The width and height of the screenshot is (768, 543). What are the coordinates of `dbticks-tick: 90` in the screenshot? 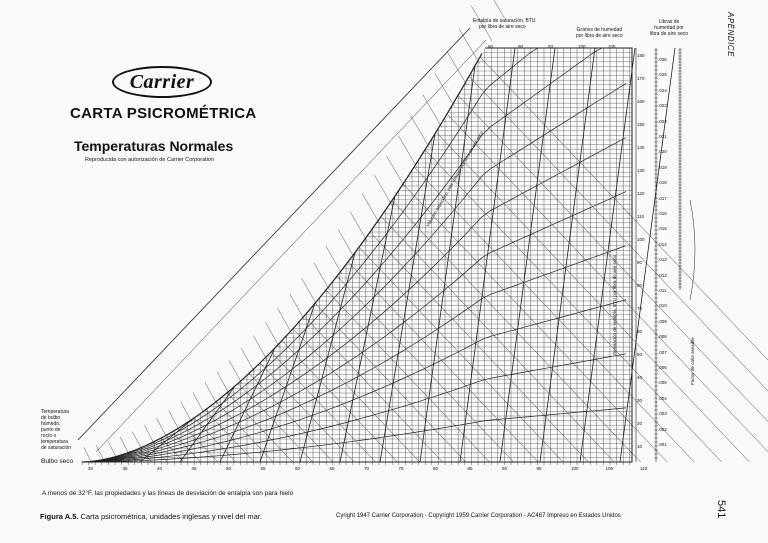 It's located at (505, 468).